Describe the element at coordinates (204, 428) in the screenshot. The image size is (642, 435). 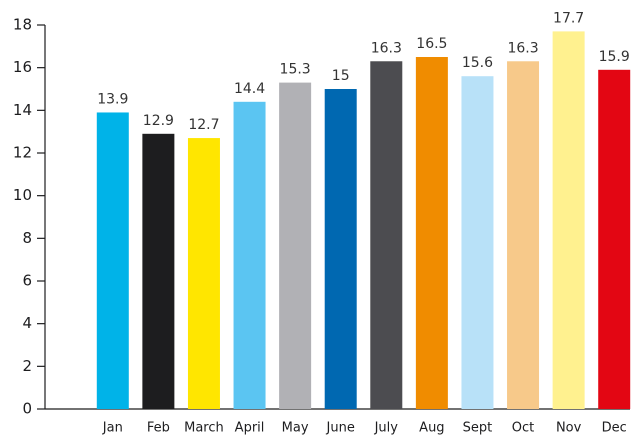
I see `x-tick-label: March` at that location.